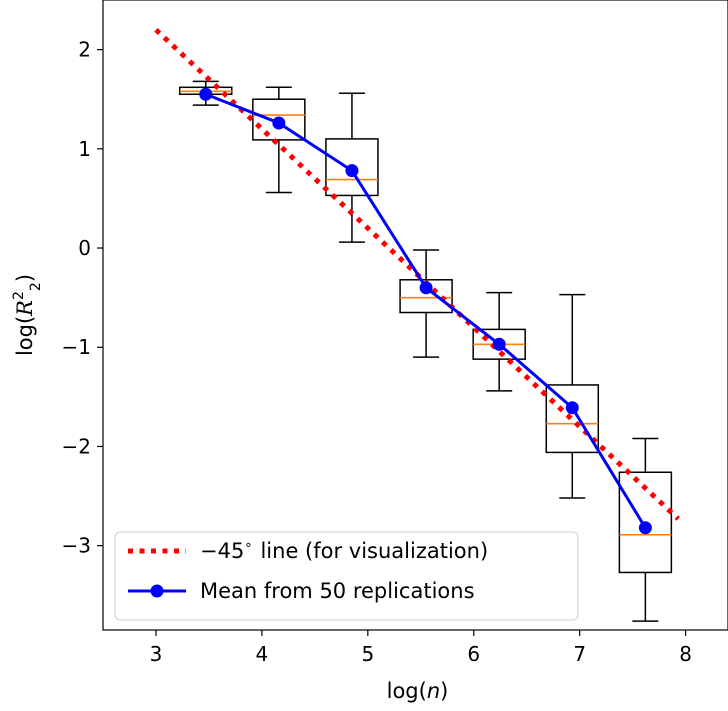 The width and height of the screenshot is (728, 711). What do you see at coordinates (579, 654) in the screenshot?
I see `x-tick-label: 7` at bounding box center [579, 654].